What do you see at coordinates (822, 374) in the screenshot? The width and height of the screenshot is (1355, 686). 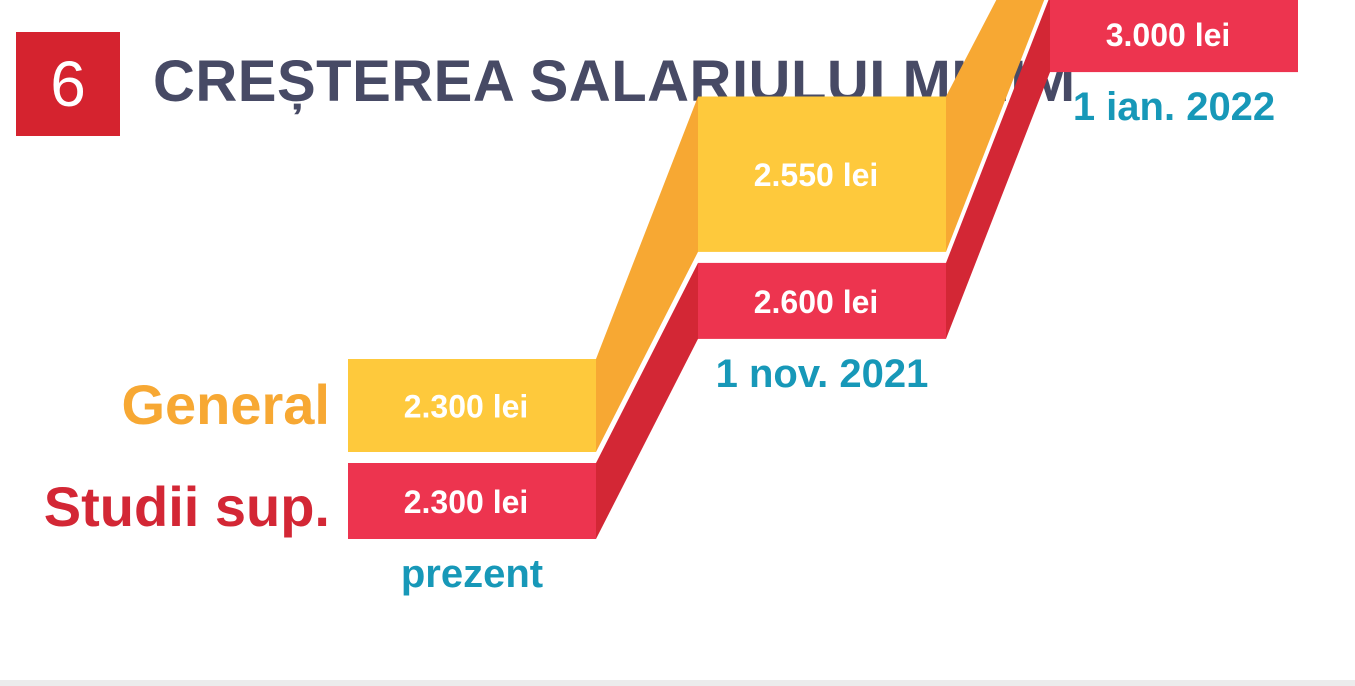 I see `category-label-1: 1 nov. 2021` at bounding box center [822, 374].